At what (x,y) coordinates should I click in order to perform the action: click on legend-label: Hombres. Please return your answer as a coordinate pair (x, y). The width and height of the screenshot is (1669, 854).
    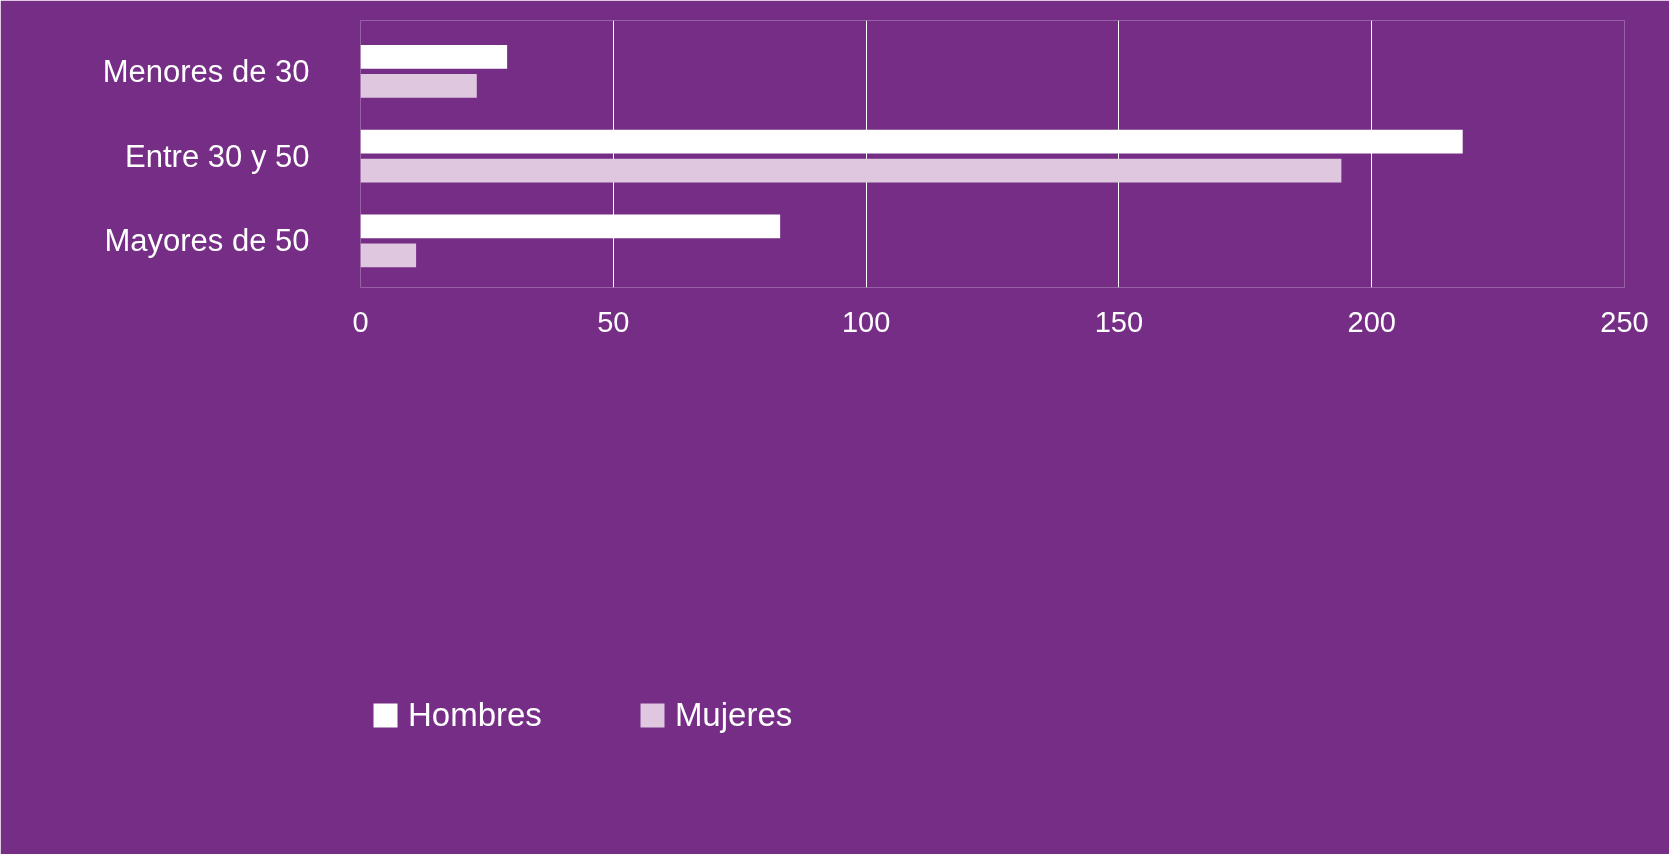
    Looking at the image, I should click on (475, 714).